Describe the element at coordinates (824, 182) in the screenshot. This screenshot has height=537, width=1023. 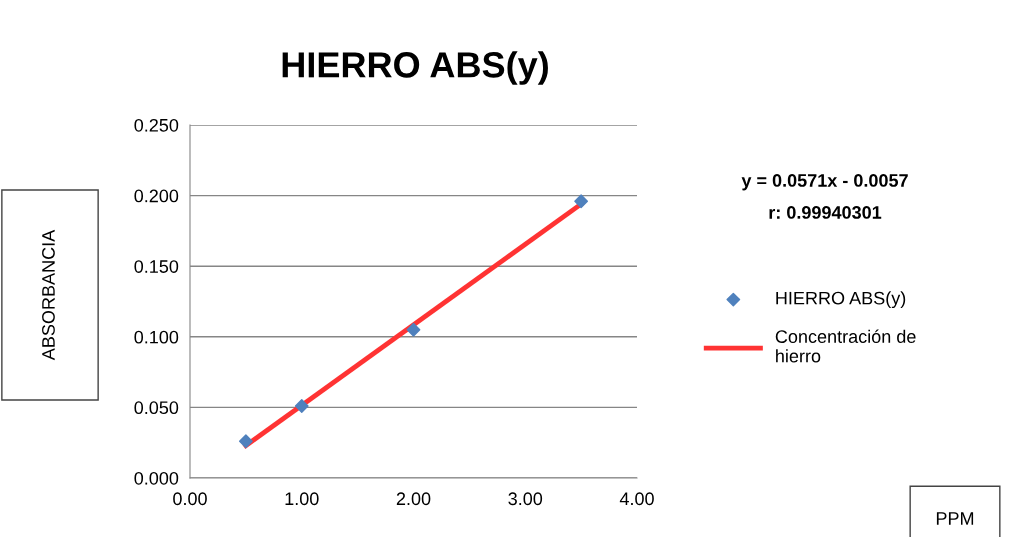
I see `text: y = 0.0571x - 0.0057` at that location.